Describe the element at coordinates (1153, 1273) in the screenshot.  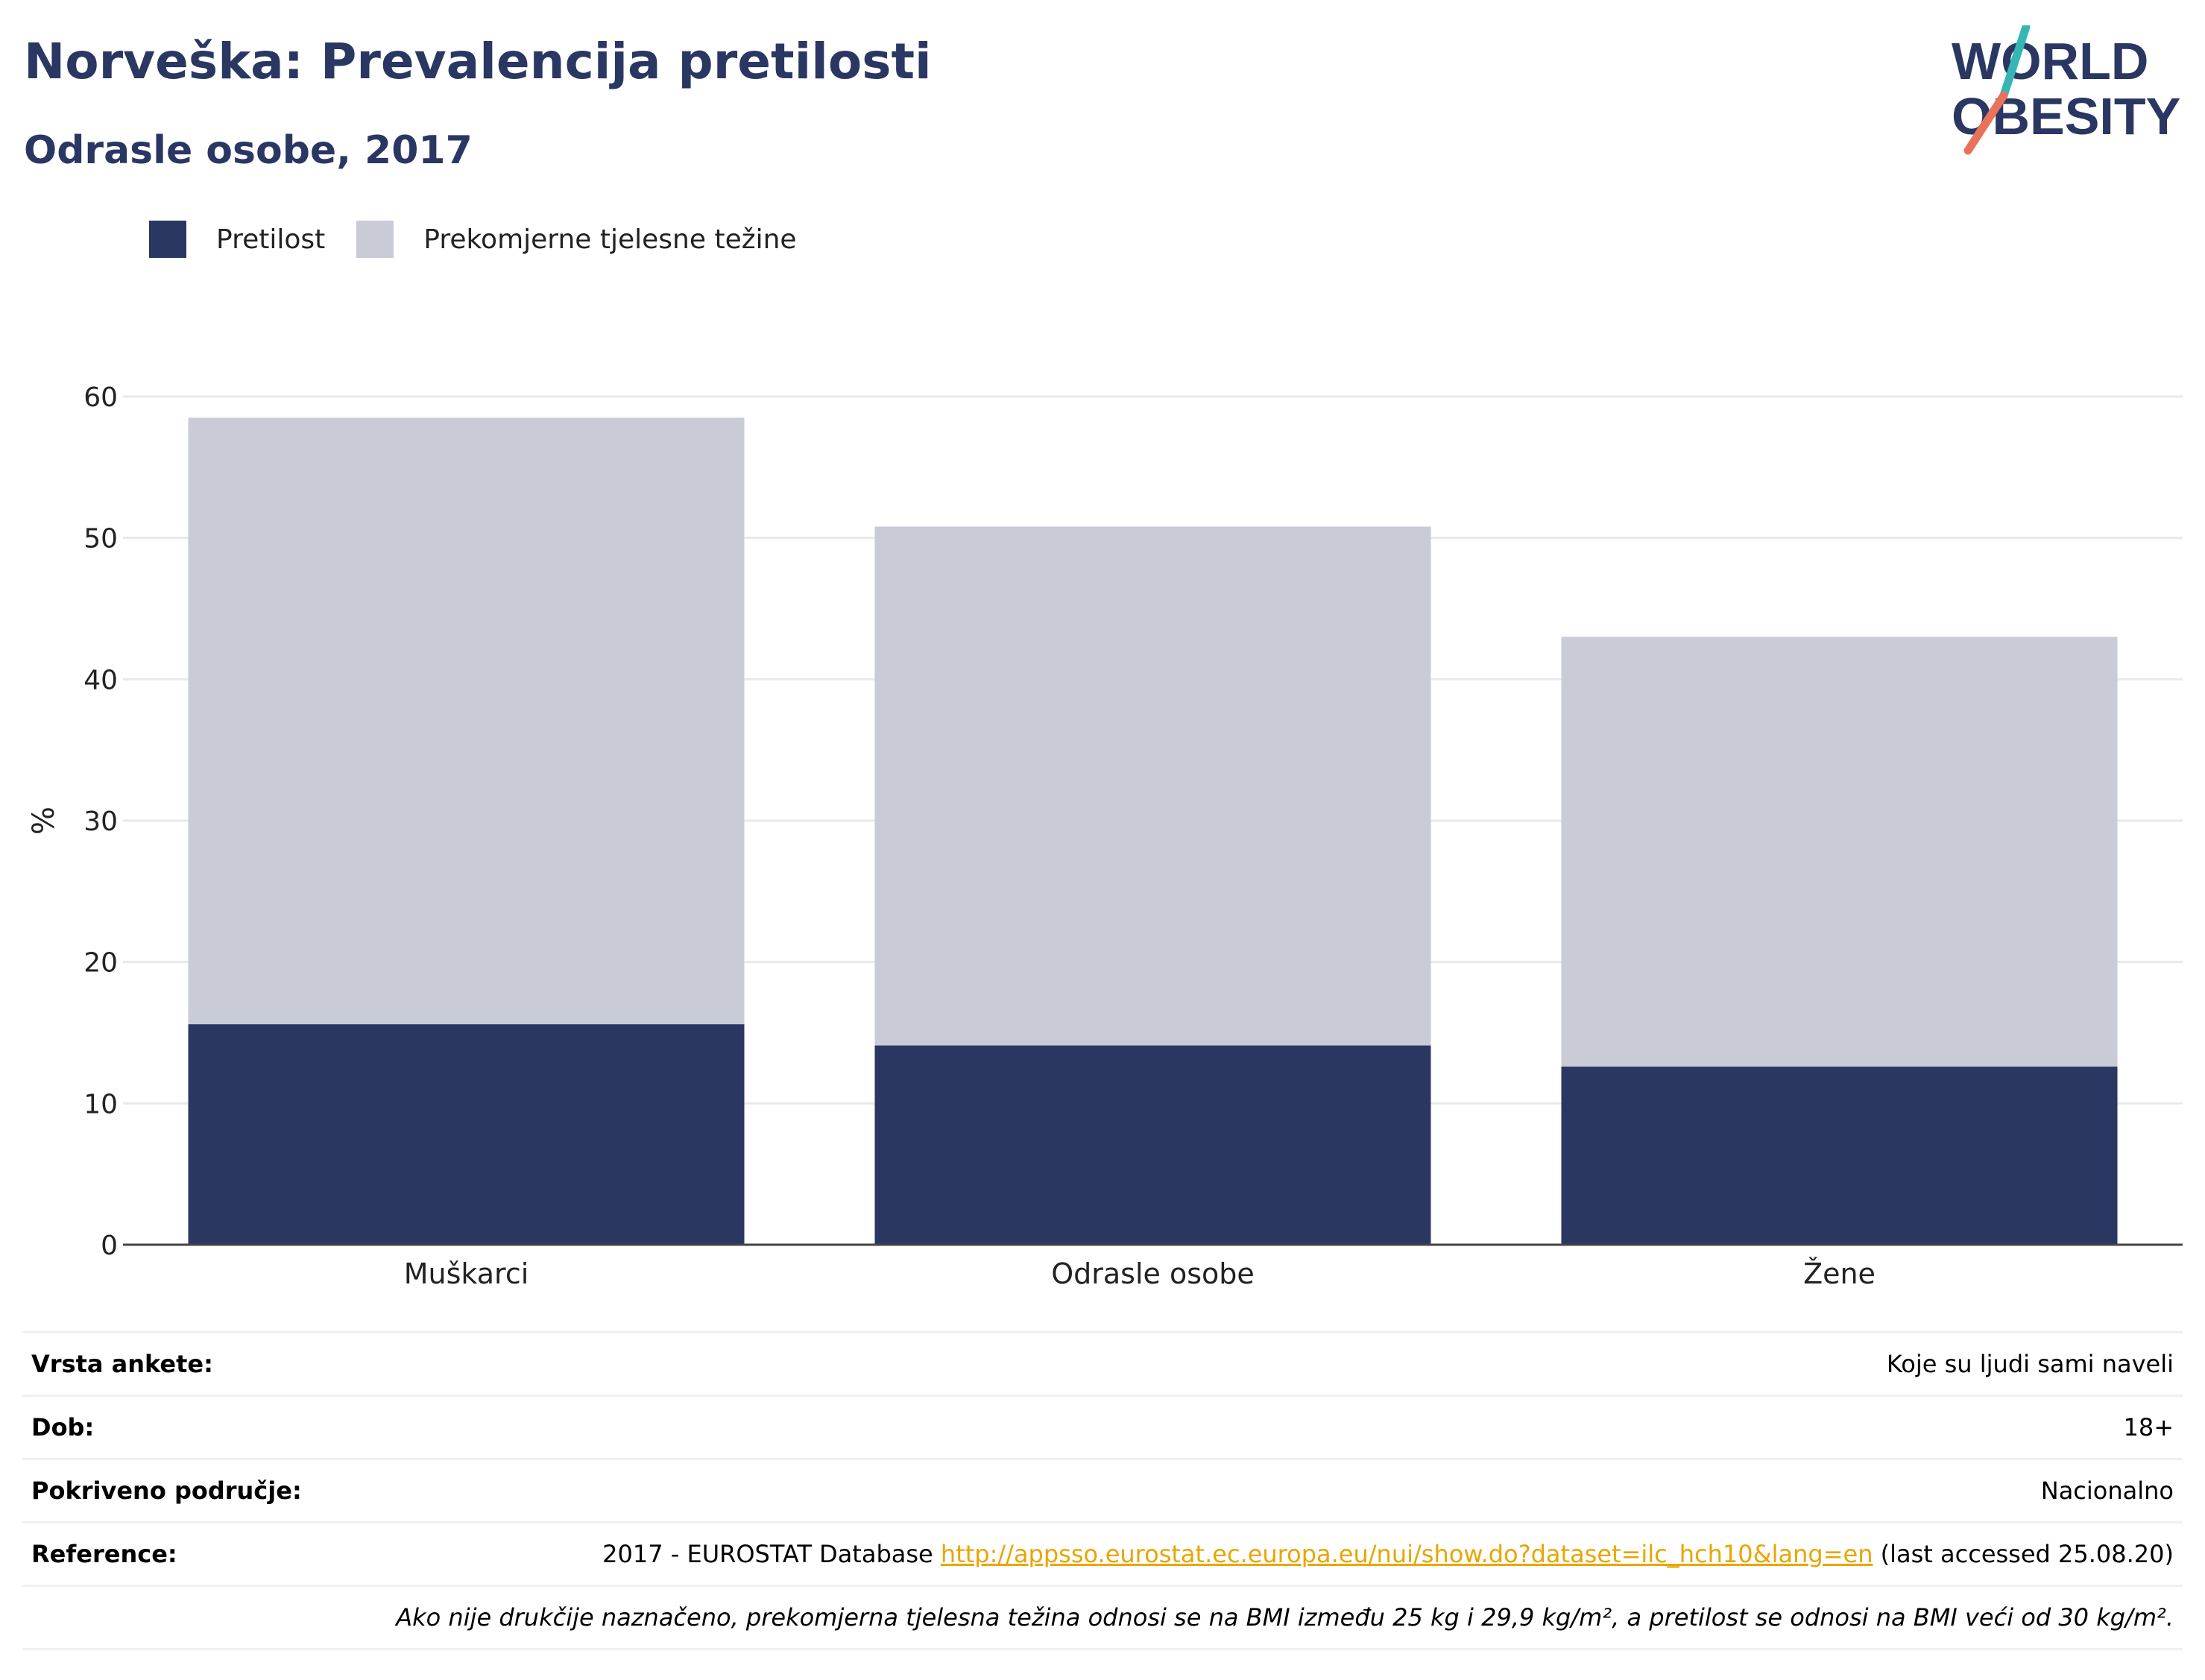
I see `x-tick-label: Odrasle osobe` at that location.